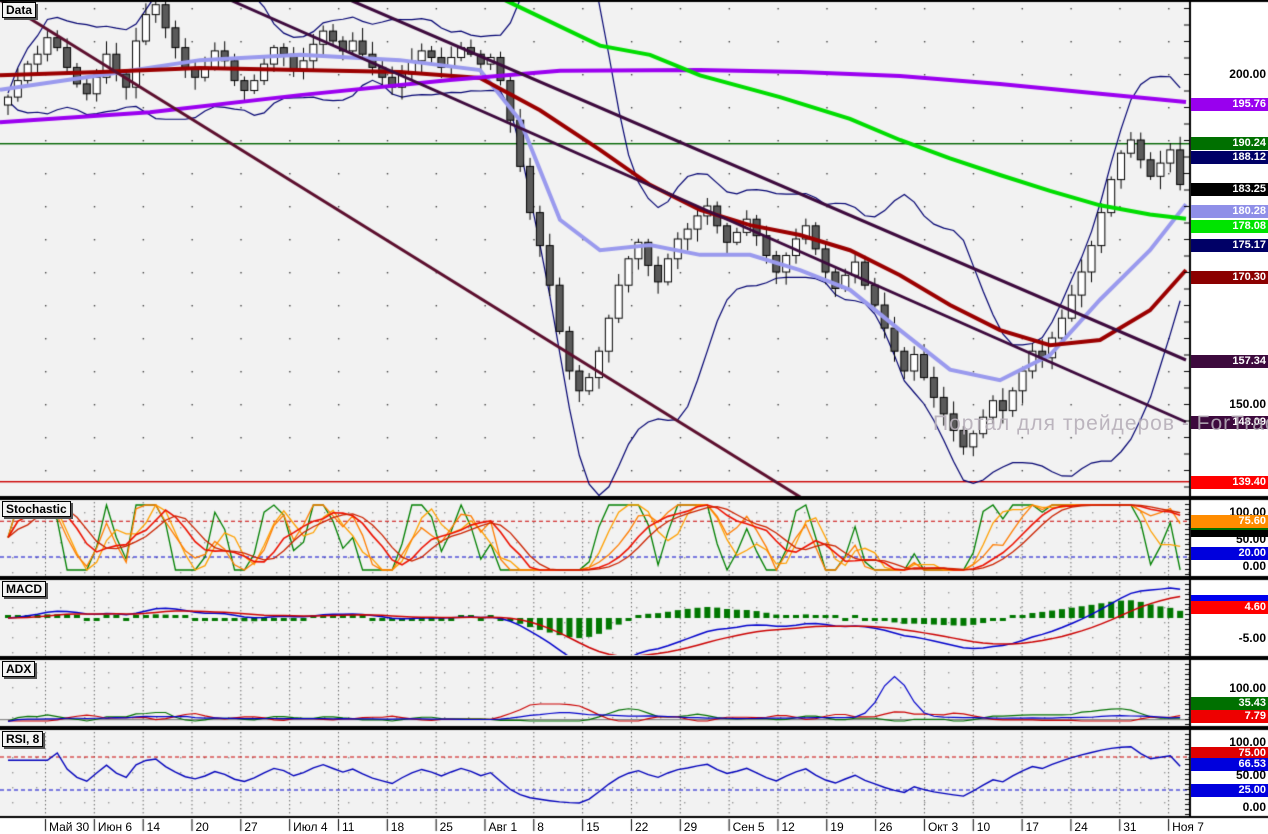 The width and height of the screenshot is (1268, 834). I want to click on panel-title-stochastic: Stochastic, so click(36, 509).